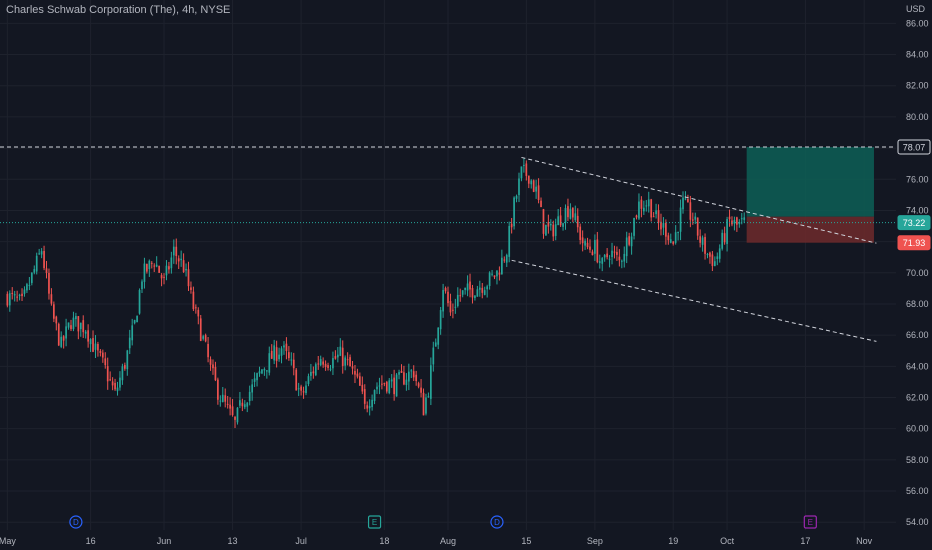 The image size is (932, 550). Describe the element at coordinates (699, 200) in the screenshot. I see `trend-line-upper` at that location.